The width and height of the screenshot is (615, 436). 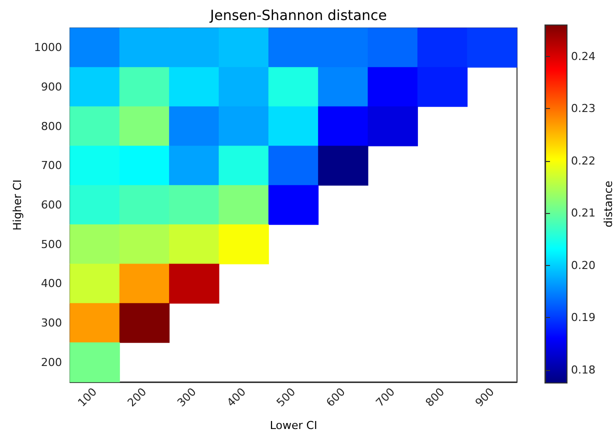 I want to click on x-tick-label: 600, so click(x=336, y=397).